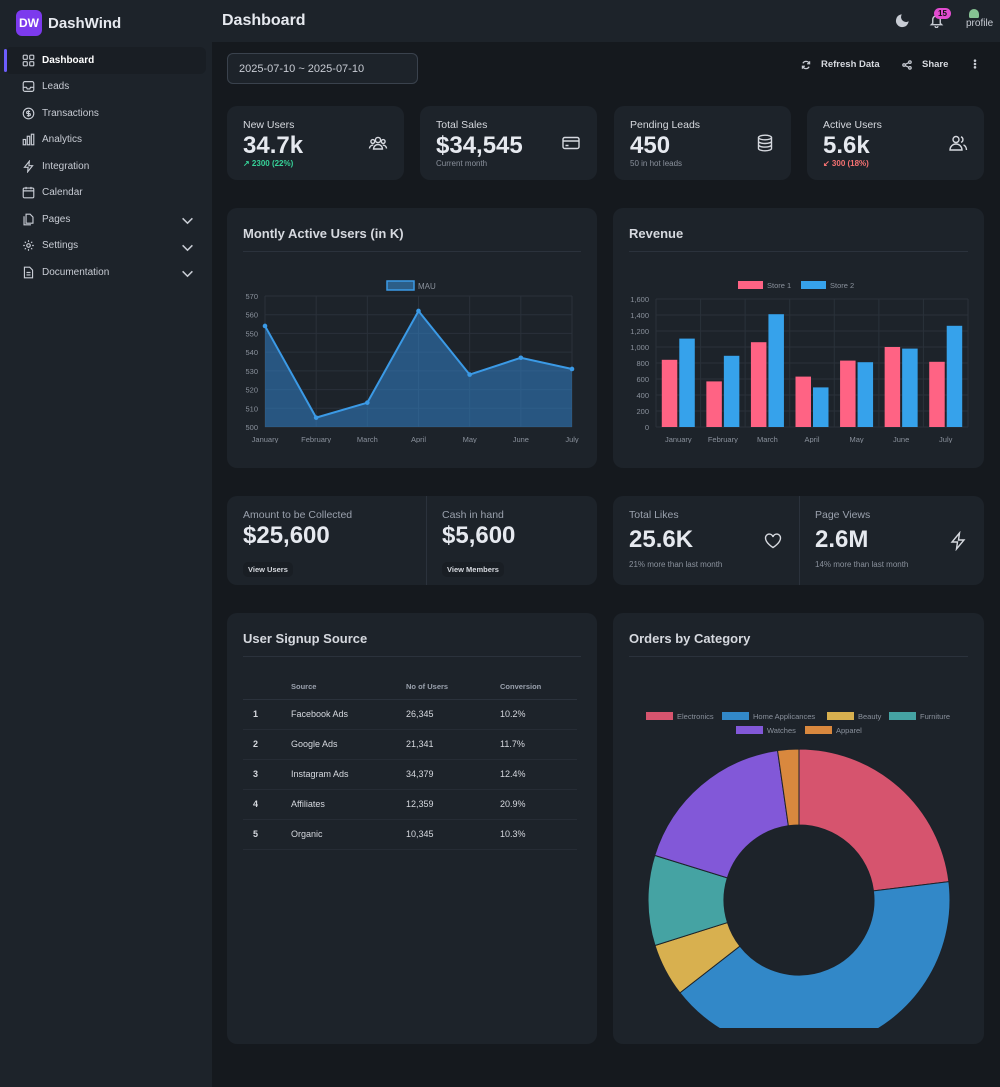  Describe the element at coordinates (453, 687) in the screenshot. I see `column-header-users: No of Users` at that location.